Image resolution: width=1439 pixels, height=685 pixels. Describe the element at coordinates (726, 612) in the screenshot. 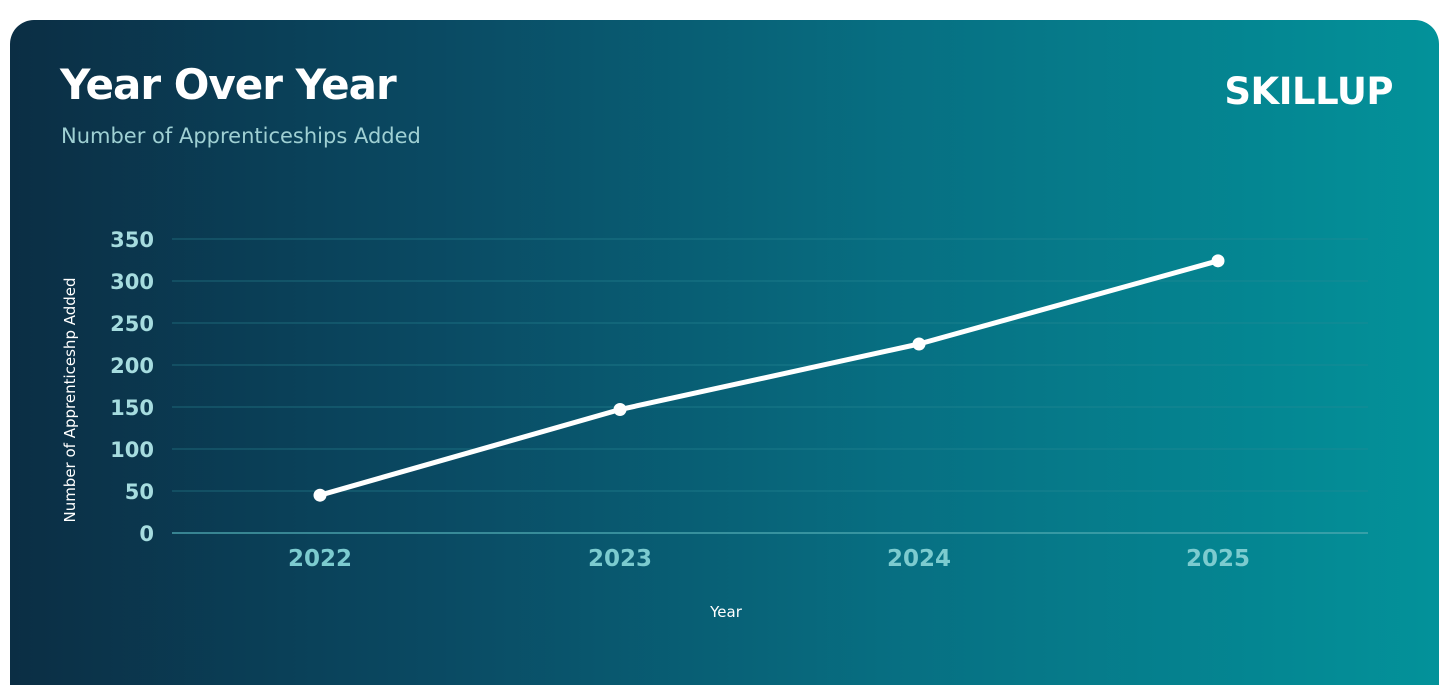

I see `x-axis-label: Year` at that location.